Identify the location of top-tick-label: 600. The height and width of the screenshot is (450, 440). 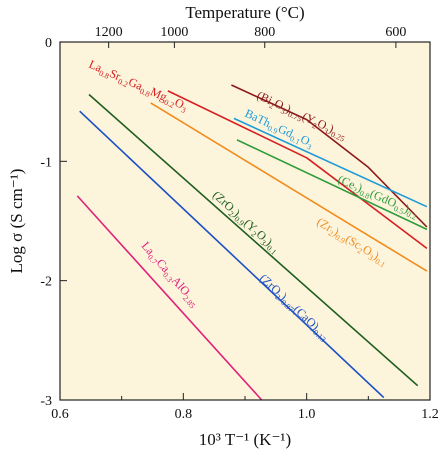
(395, 32).